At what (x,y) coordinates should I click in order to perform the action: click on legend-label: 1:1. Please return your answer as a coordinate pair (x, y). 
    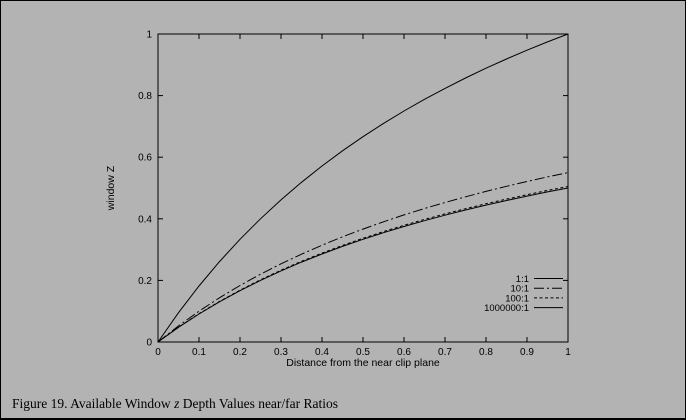
    Looking at the image, I should click on (522, 279).